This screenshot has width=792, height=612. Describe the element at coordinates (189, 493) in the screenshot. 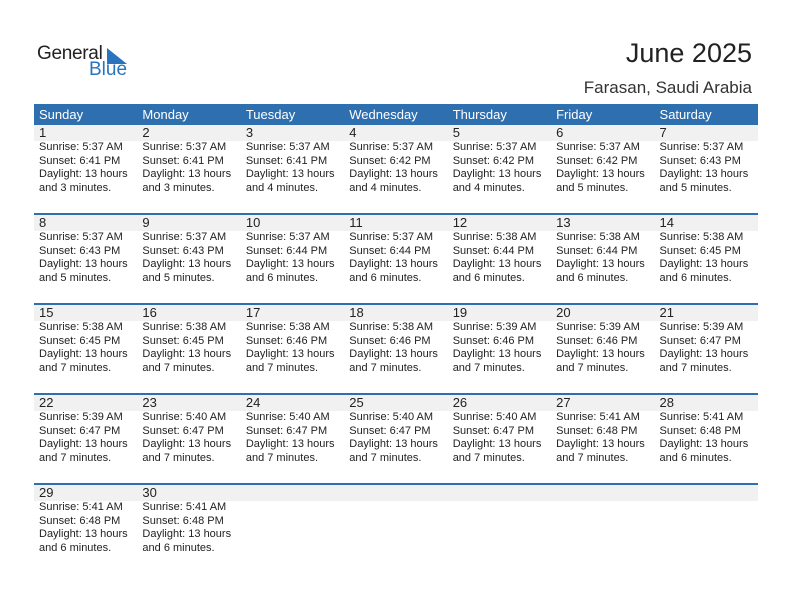

I see `day-number: 30` at that location.